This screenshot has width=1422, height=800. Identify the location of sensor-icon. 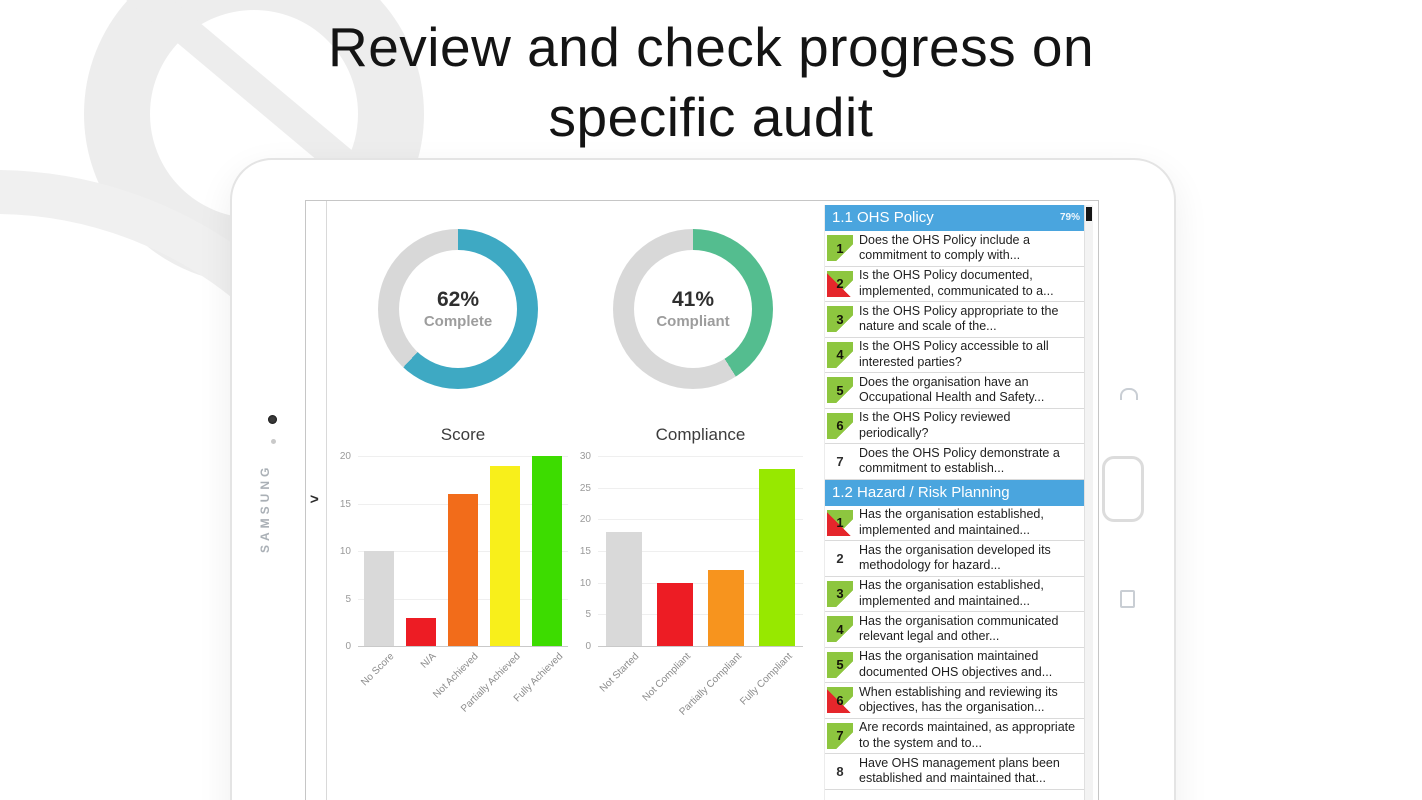
(273, 441).